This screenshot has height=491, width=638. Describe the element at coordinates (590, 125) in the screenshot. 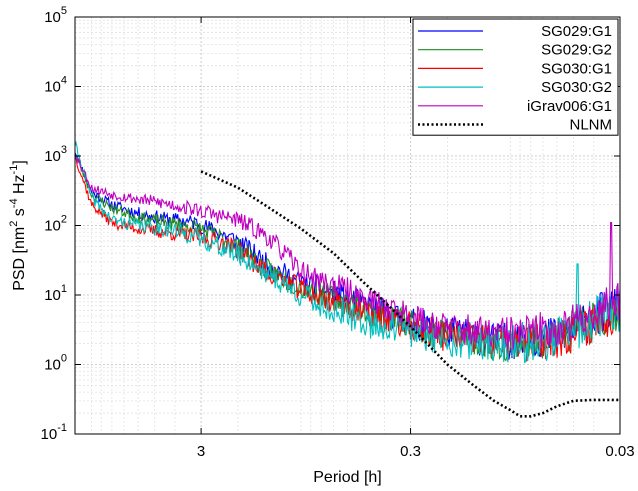

I see `legend-label: NLNM` at that location.